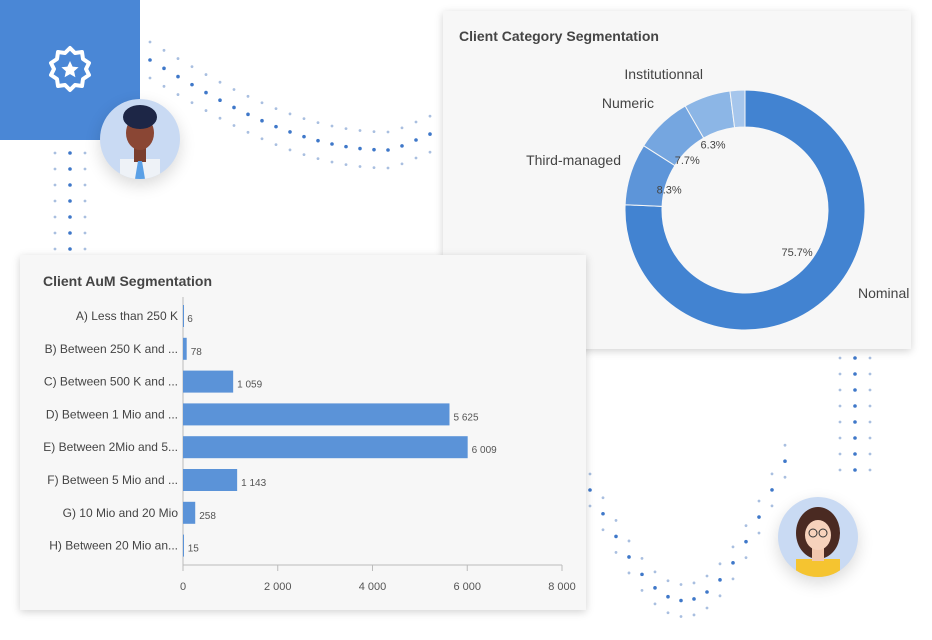  I want to click on slice-category-label: Institutionnal, so click(663, 74).